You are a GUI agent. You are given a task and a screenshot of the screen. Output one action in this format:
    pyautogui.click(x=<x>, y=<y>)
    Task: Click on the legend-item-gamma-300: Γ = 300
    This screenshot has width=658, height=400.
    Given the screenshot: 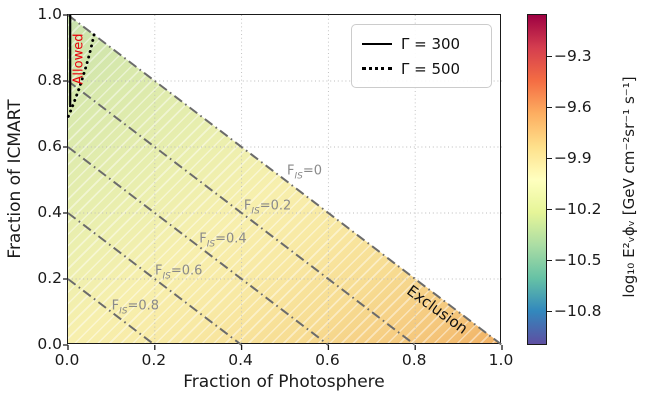 What is the action you would take?
    pyautogui.click(x=421, y=44)
    